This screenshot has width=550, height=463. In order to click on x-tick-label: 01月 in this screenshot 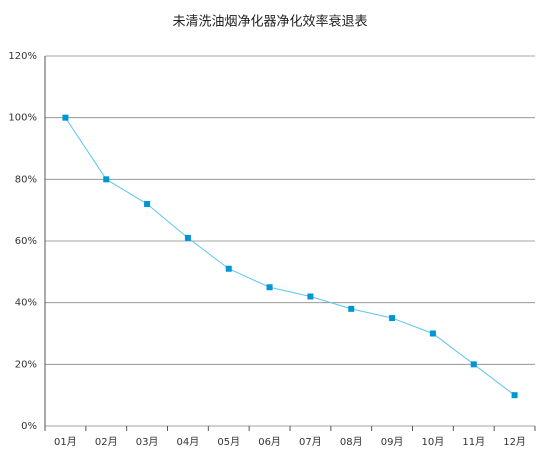, I will do `click(65, 442)`.